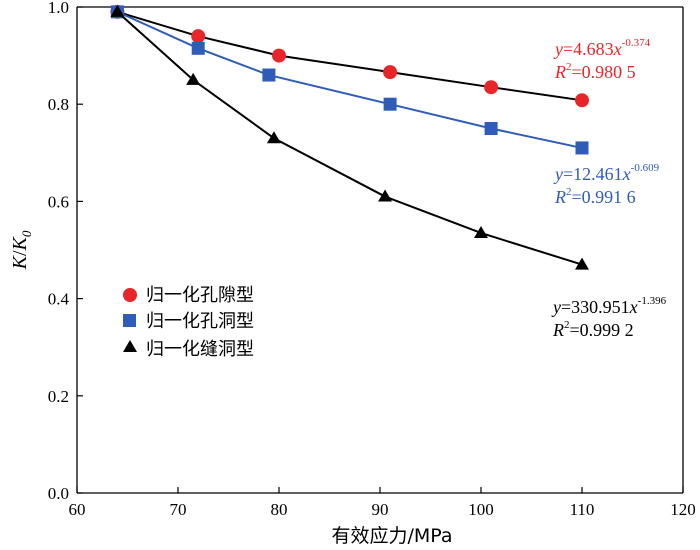  Describe the element at coordinates (200, 321) in the screenshot. I see `legend-label-vug: 归一化孔洞型` at that location.